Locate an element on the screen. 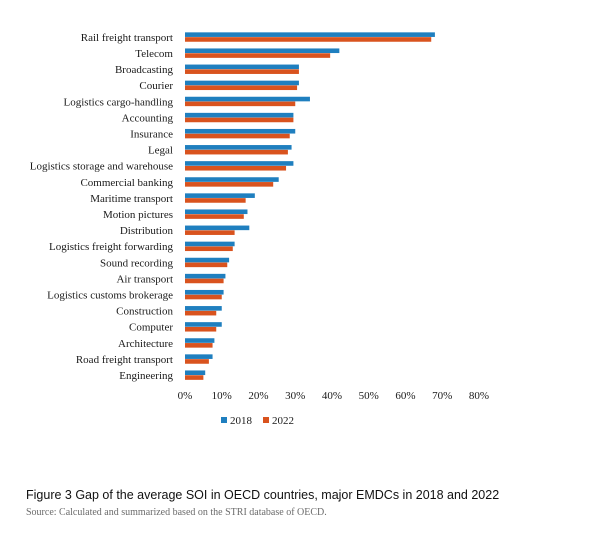 The height and width of the screenshot is (541, 592). x-tick-label: 80% is located at coordinates (479, 396).